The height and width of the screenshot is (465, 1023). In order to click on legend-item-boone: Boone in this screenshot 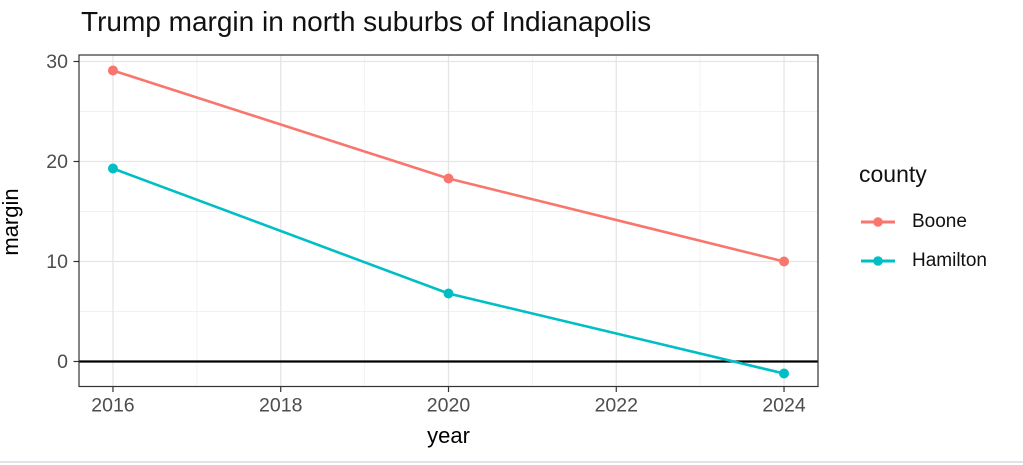, I will do `click(939, 222)`.